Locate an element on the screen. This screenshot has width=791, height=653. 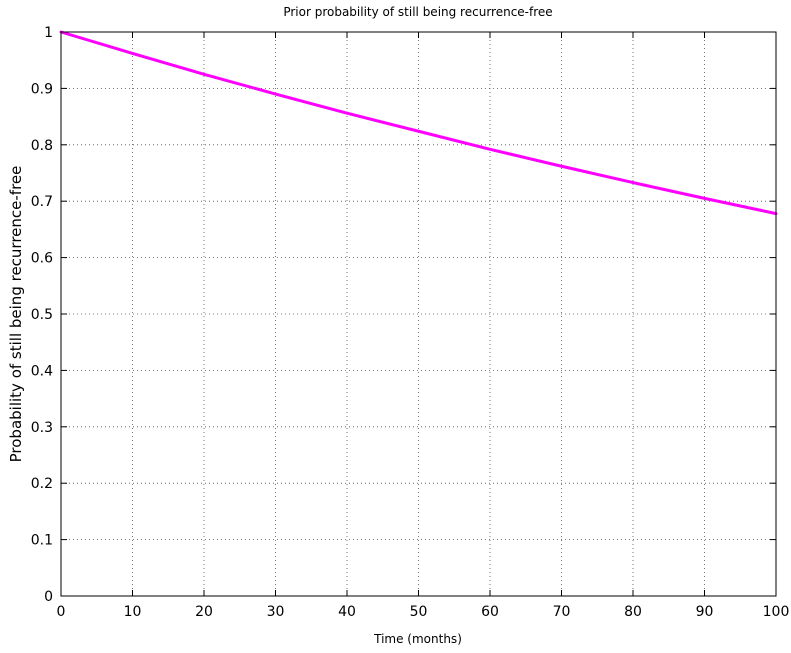
x-tick-label: 60 is located at coordinates (490, 612).